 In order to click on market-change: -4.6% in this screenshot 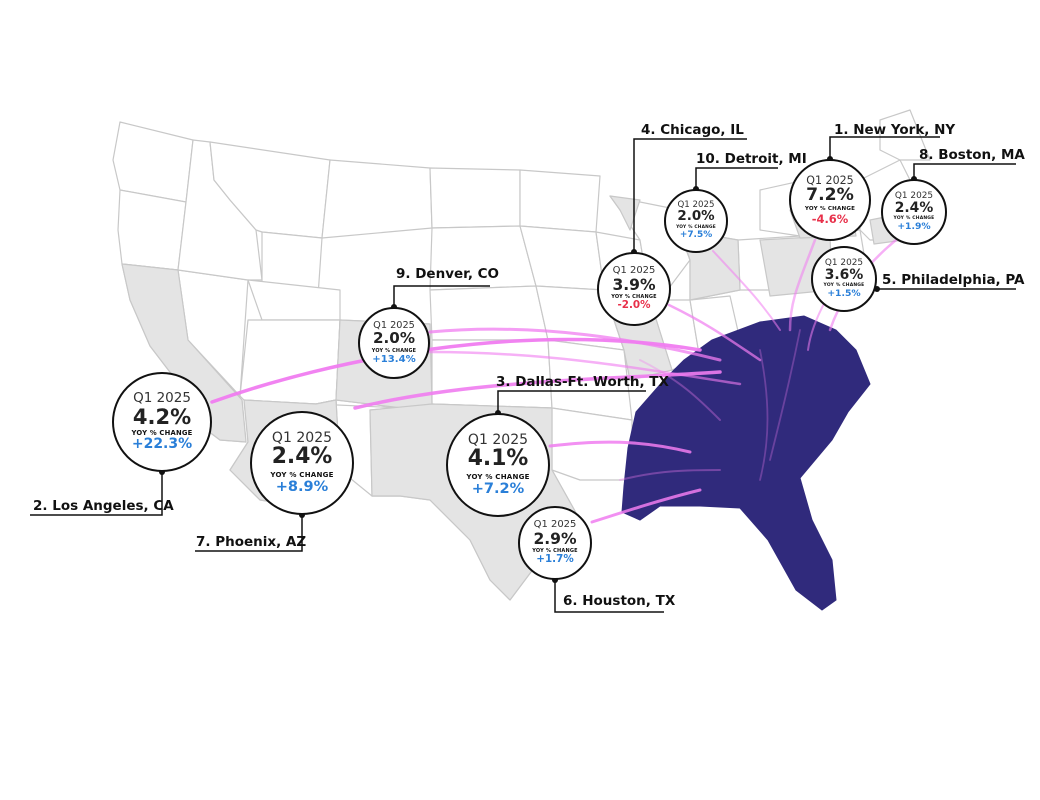, I will do `click(830, 218)`.